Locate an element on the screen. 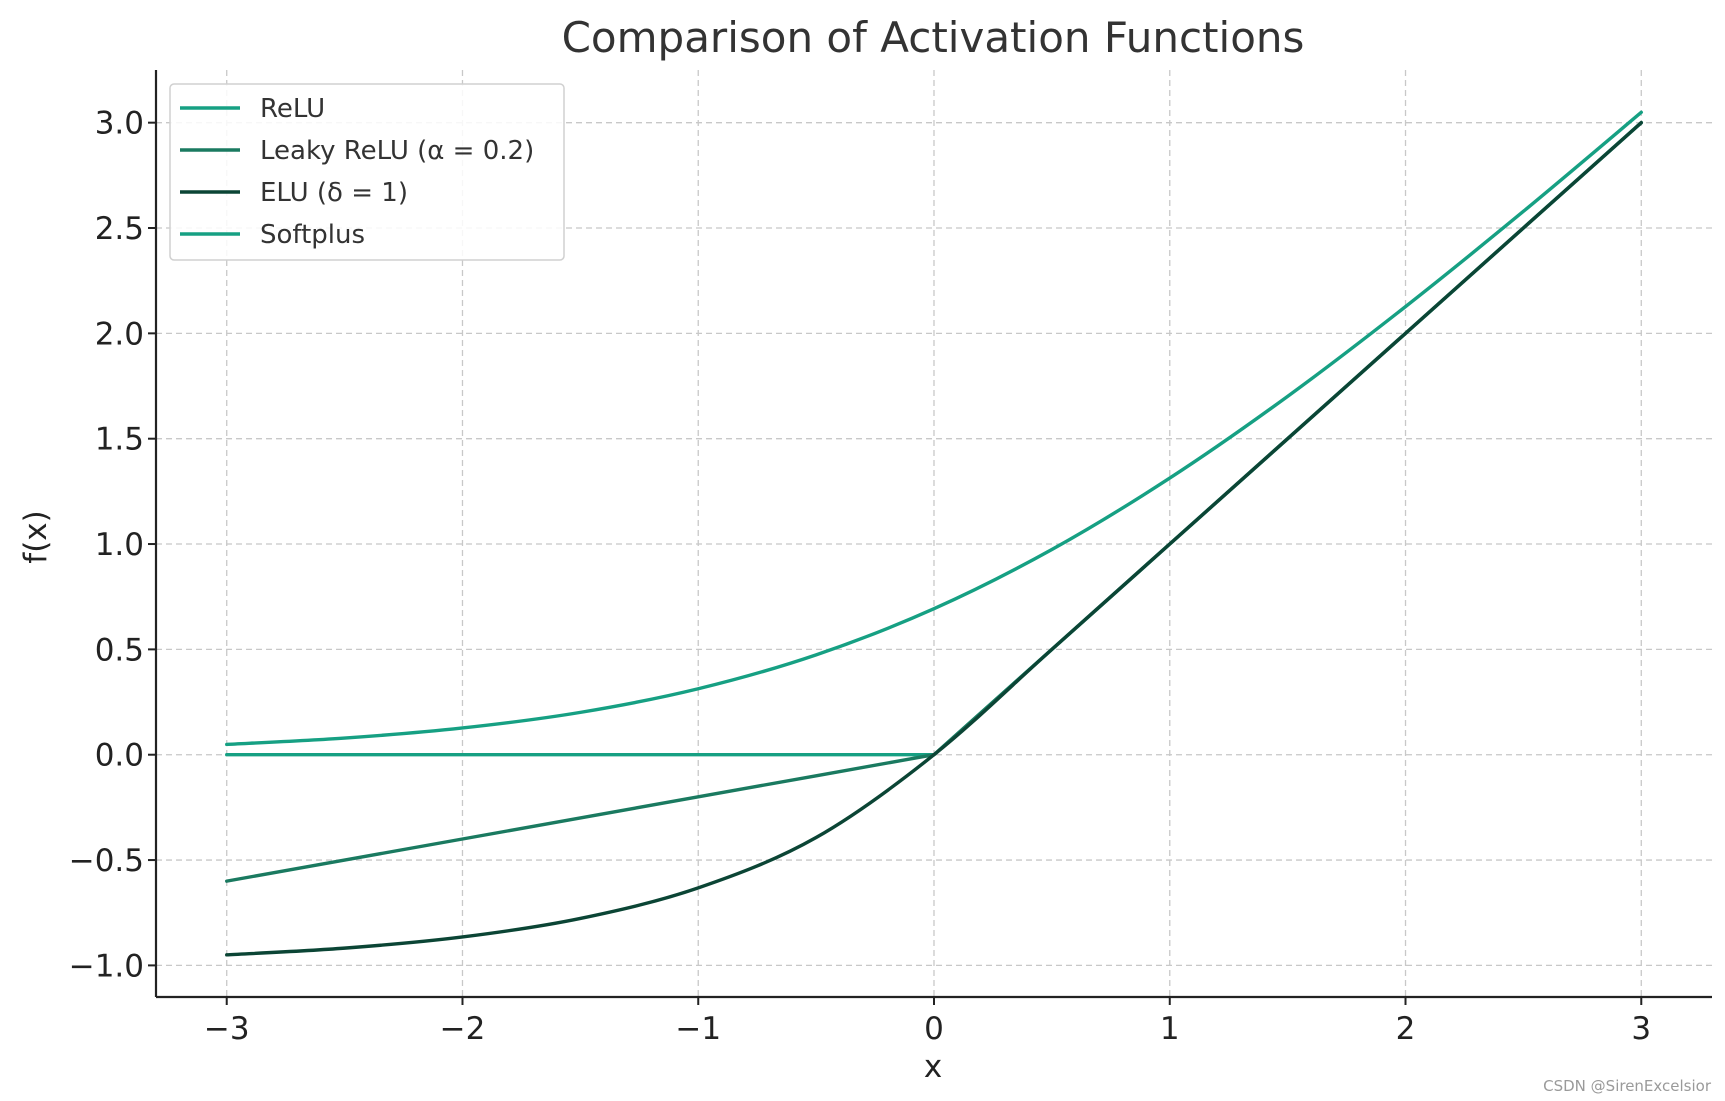 The image size is (1725, 1101). y-tick-label: 2.0 is located at coordinates (119, 334).